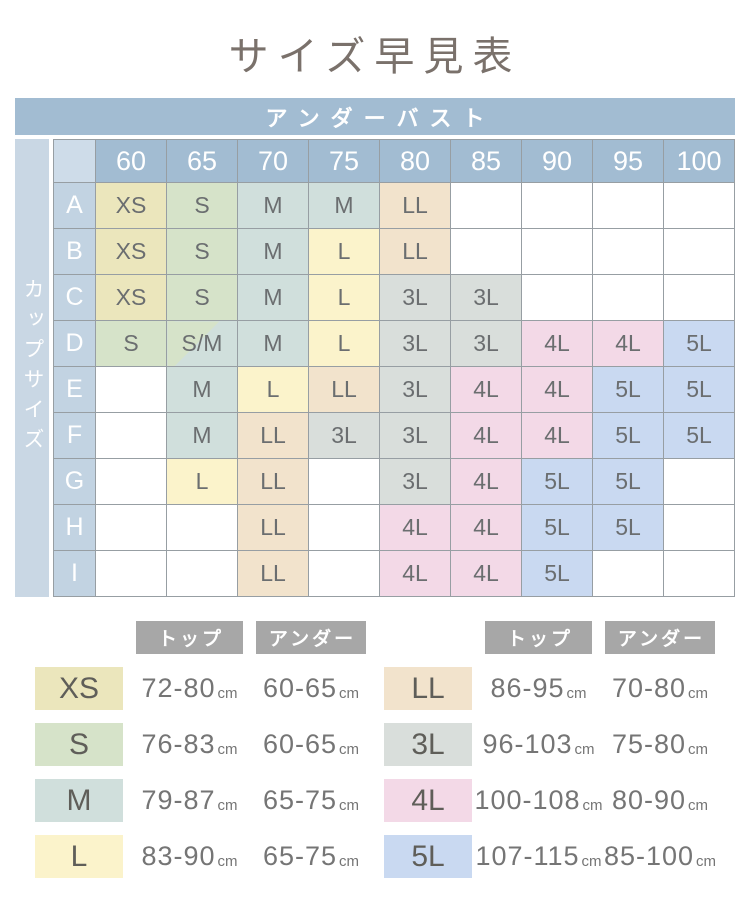 The image size is (750, 924). Describe the element at coordinates (538, 688) in the screenshot. I see `legend-top-value: 86-95 cm` at that location.